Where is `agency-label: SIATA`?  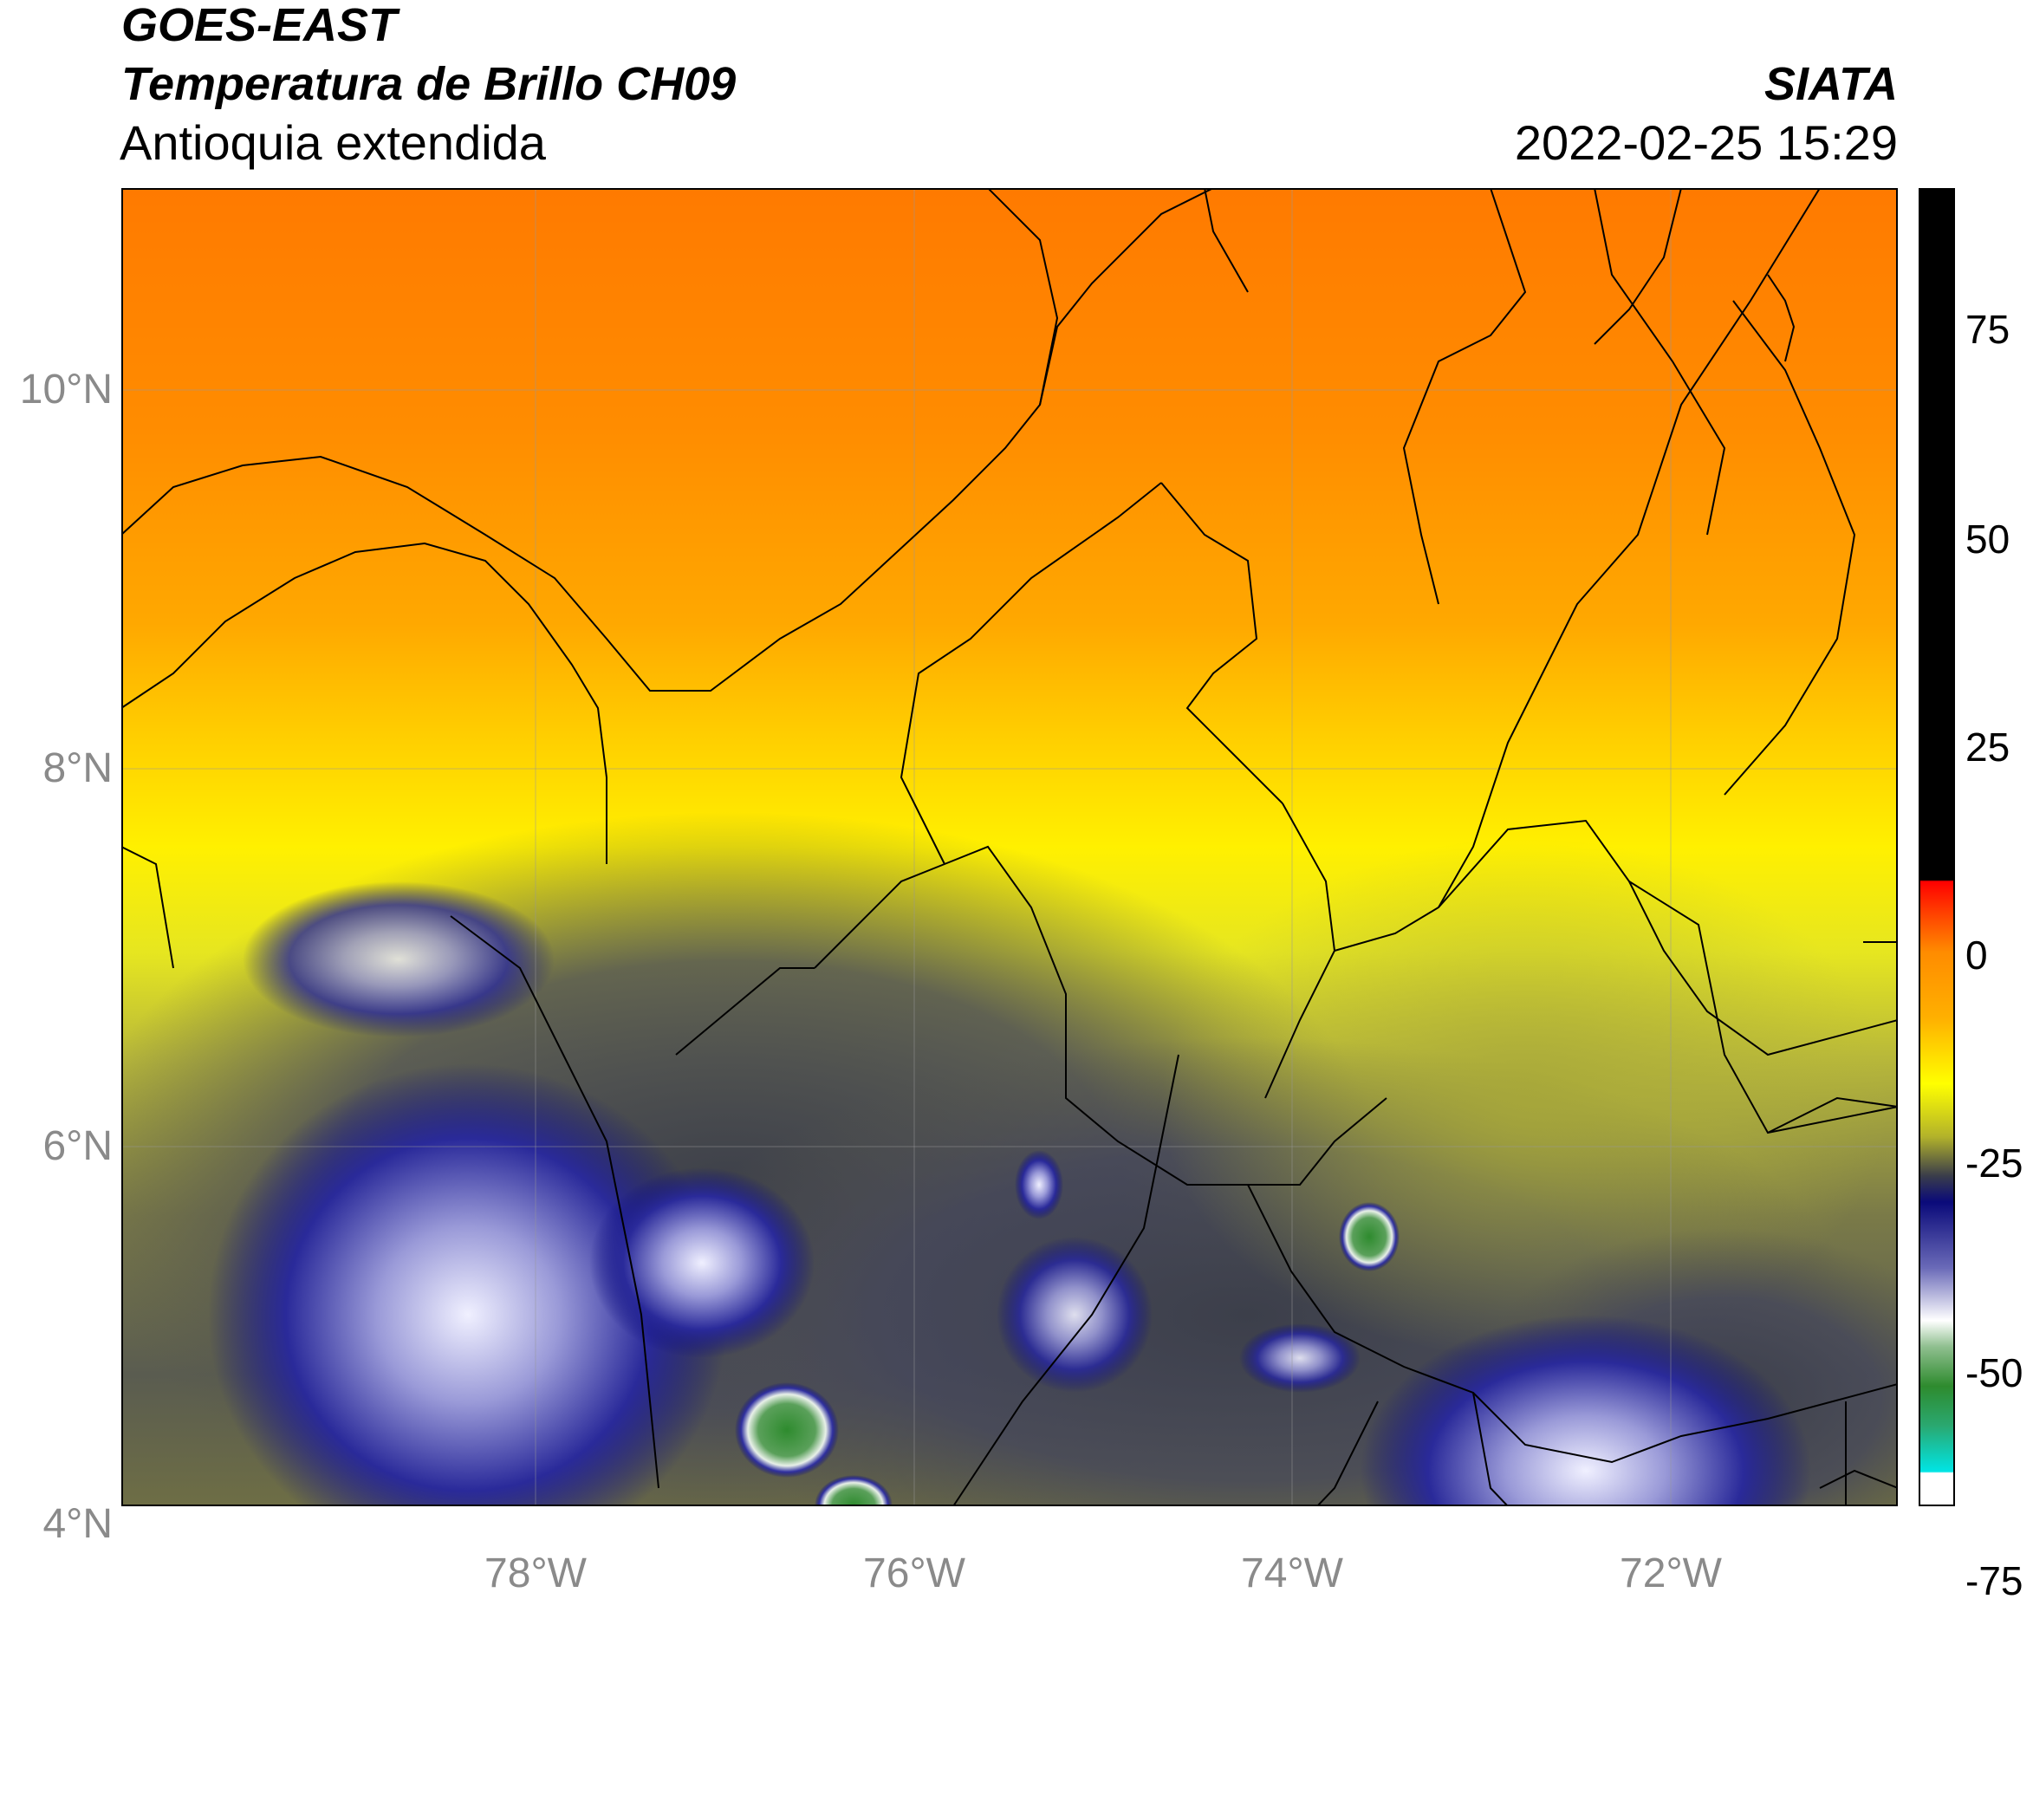 agency-label: SIATA is located at coordinates (1831, 84).